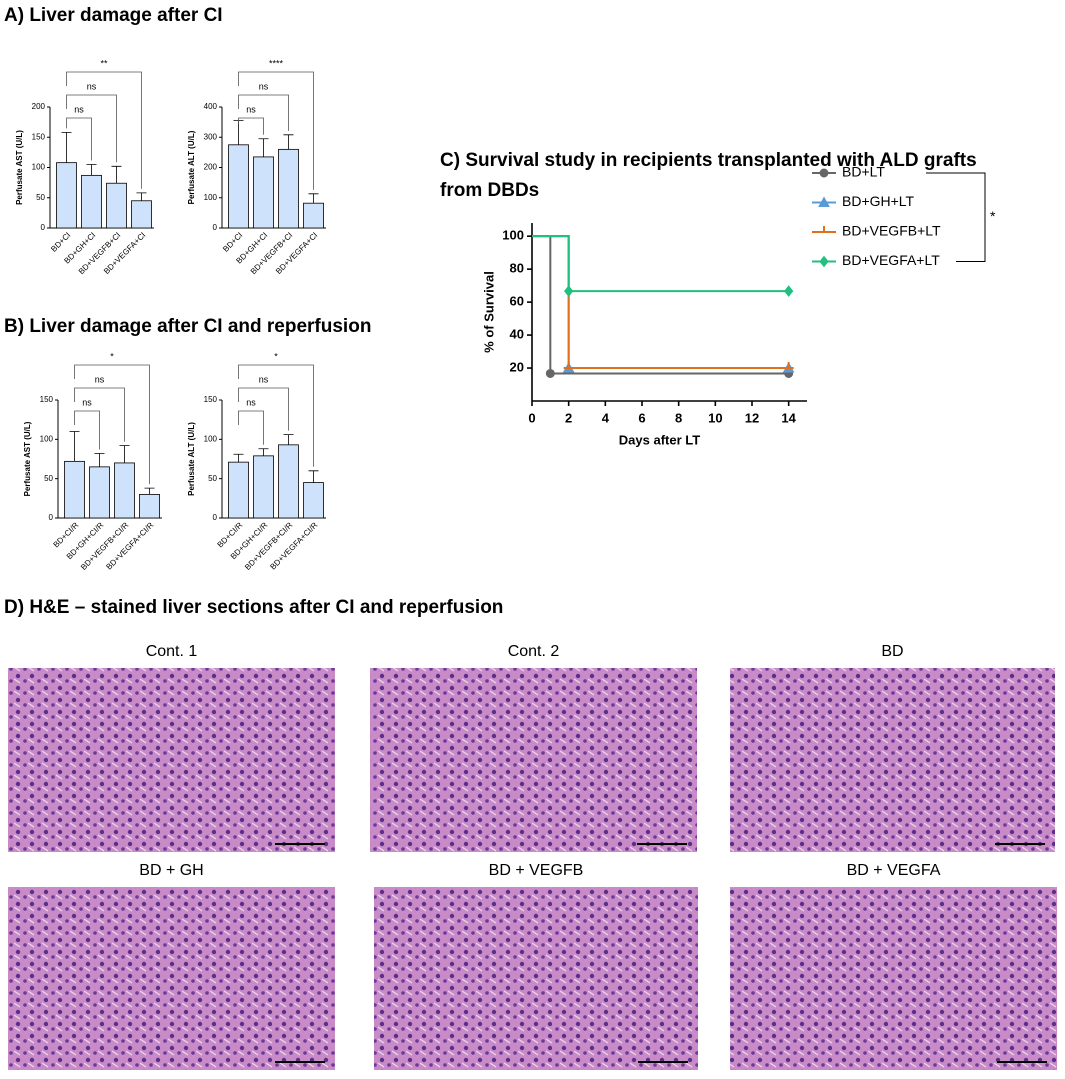 The height and width of the screenshot is (1079, 1065). What do you see at coordinates (788, 417) in the screenshot?
I see `x-tick-label: 14` at bounding box center [788, 417].